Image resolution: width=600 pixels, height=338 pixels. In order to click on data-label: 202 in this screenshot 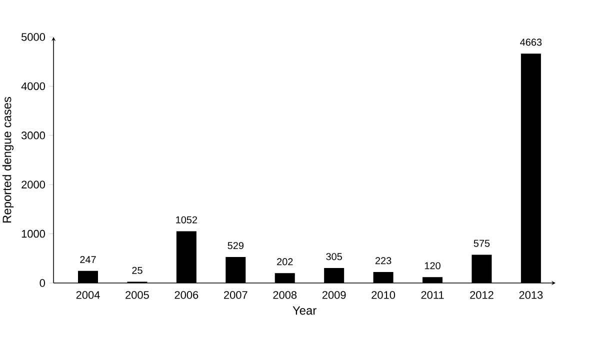, I will do `click(285, 262)`.